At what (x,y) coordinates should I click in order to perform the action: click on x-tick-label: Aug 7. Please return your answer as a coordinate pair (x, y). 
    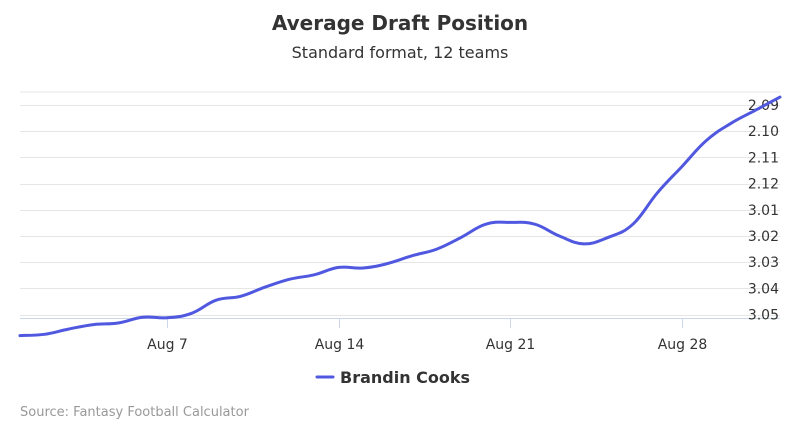
    Looking at the image, I should click on (167, 345).